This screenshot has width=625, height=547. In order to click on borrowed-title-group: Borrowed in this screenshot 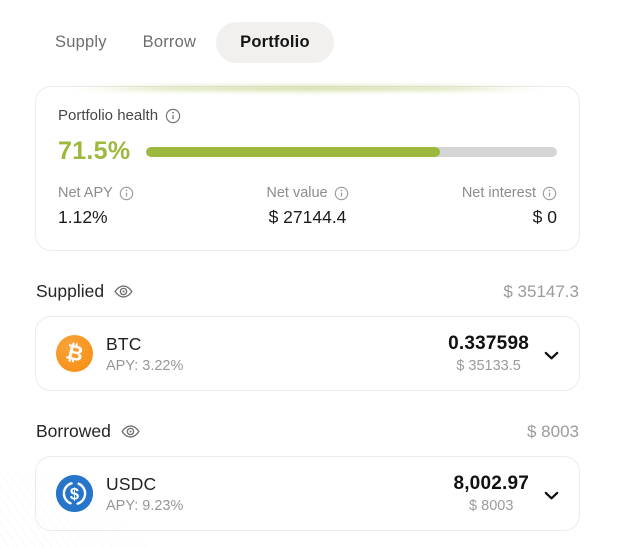, I will do `click(88, 431)`.